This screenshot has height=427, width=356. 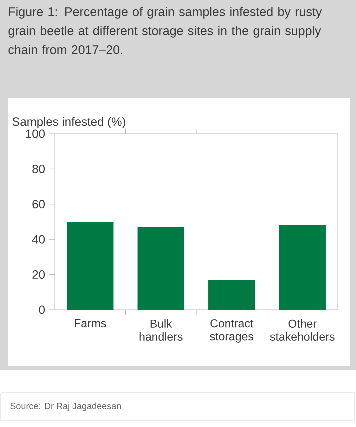 I want to click on x-tick-label: Contract storages, so click(x=232, y=331).